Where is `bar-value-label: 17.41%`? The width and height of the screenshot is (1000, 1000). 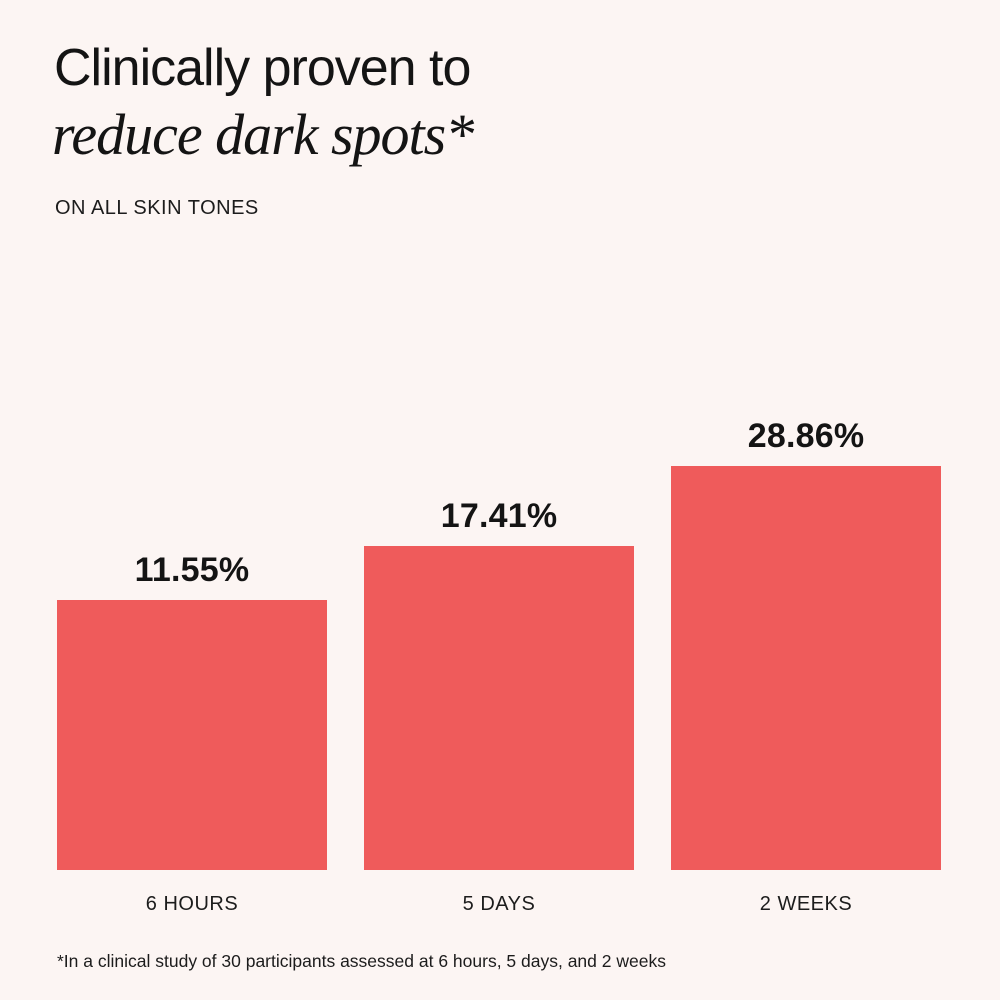 bar-value-label: 17.41% is located at coordinates (499, 516).